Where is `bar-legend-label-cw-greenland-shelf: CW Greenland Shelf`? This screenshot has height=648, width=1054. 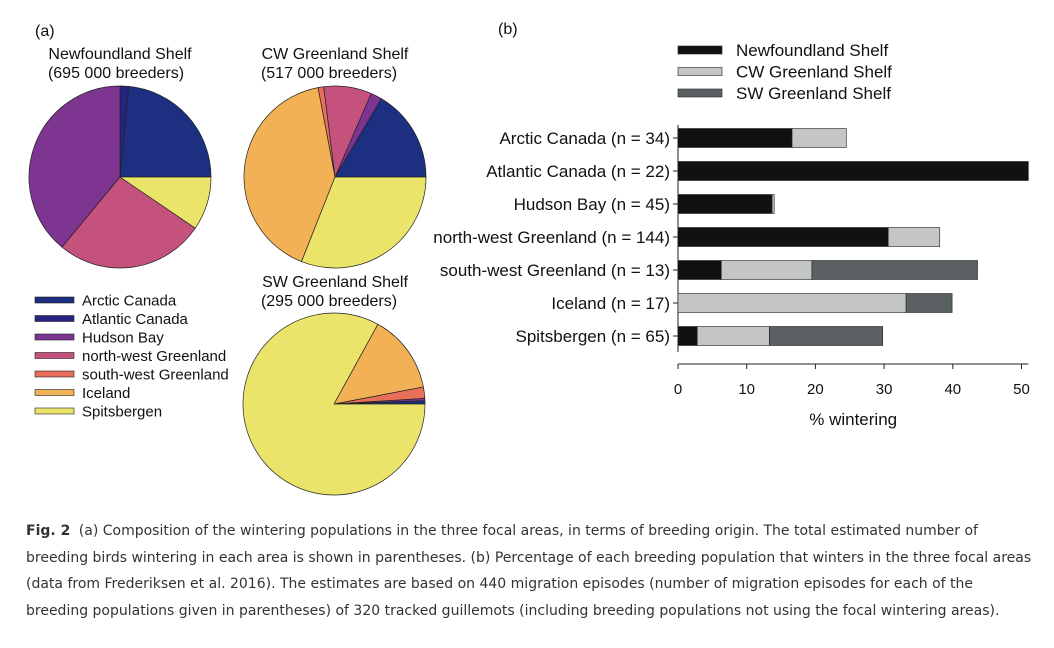 bar-legend-label-cw-greenland-shelf: CW Greenland Shelf is located at coordinates (814, 72).